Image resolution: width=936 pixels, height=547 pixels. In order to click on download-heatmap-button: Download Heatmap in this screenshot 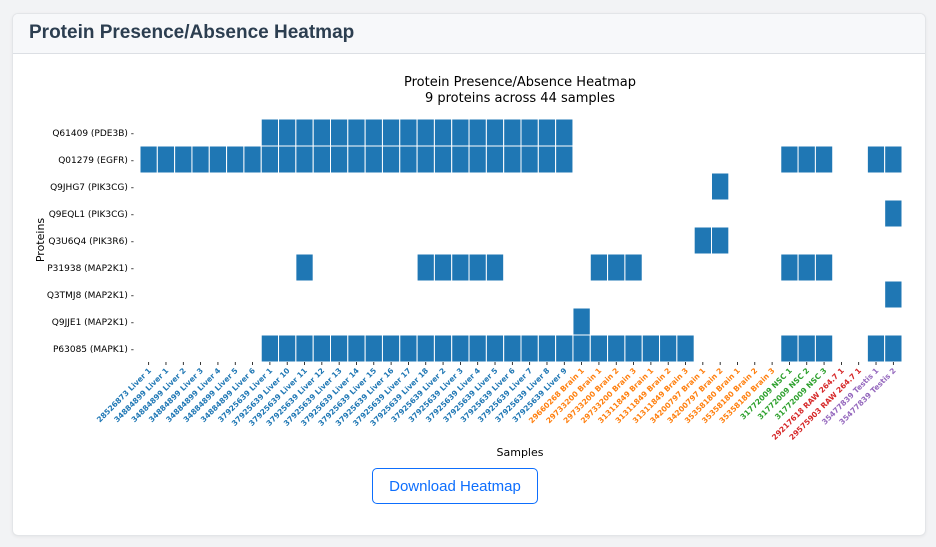, I will do `click(455, 486)`.